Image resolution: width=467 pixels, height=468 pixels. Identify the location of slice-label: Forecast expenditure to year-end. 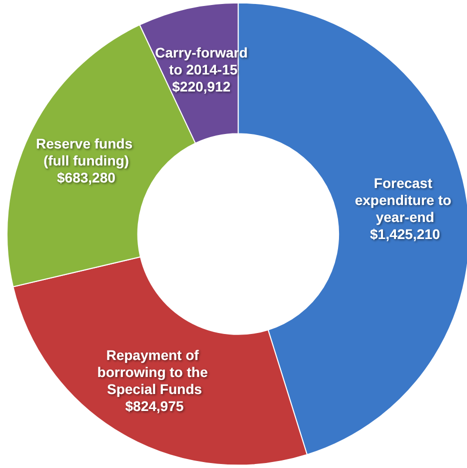
(405, 200).